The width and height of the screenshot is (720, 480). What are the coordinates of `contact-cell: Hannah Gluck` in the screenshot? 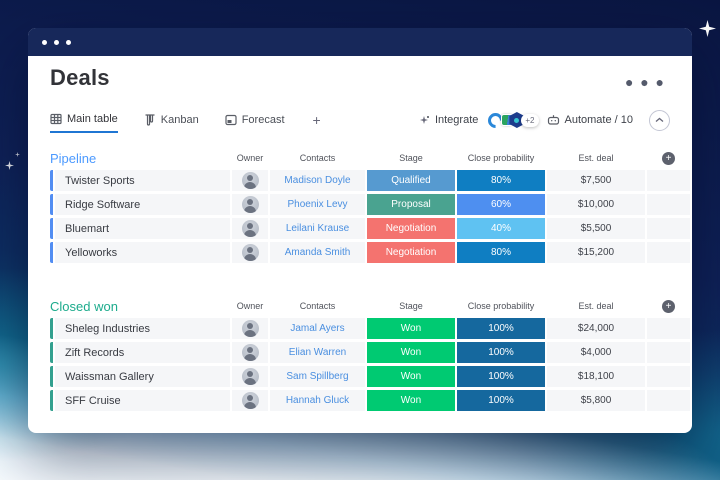 It's located at (317, 400).